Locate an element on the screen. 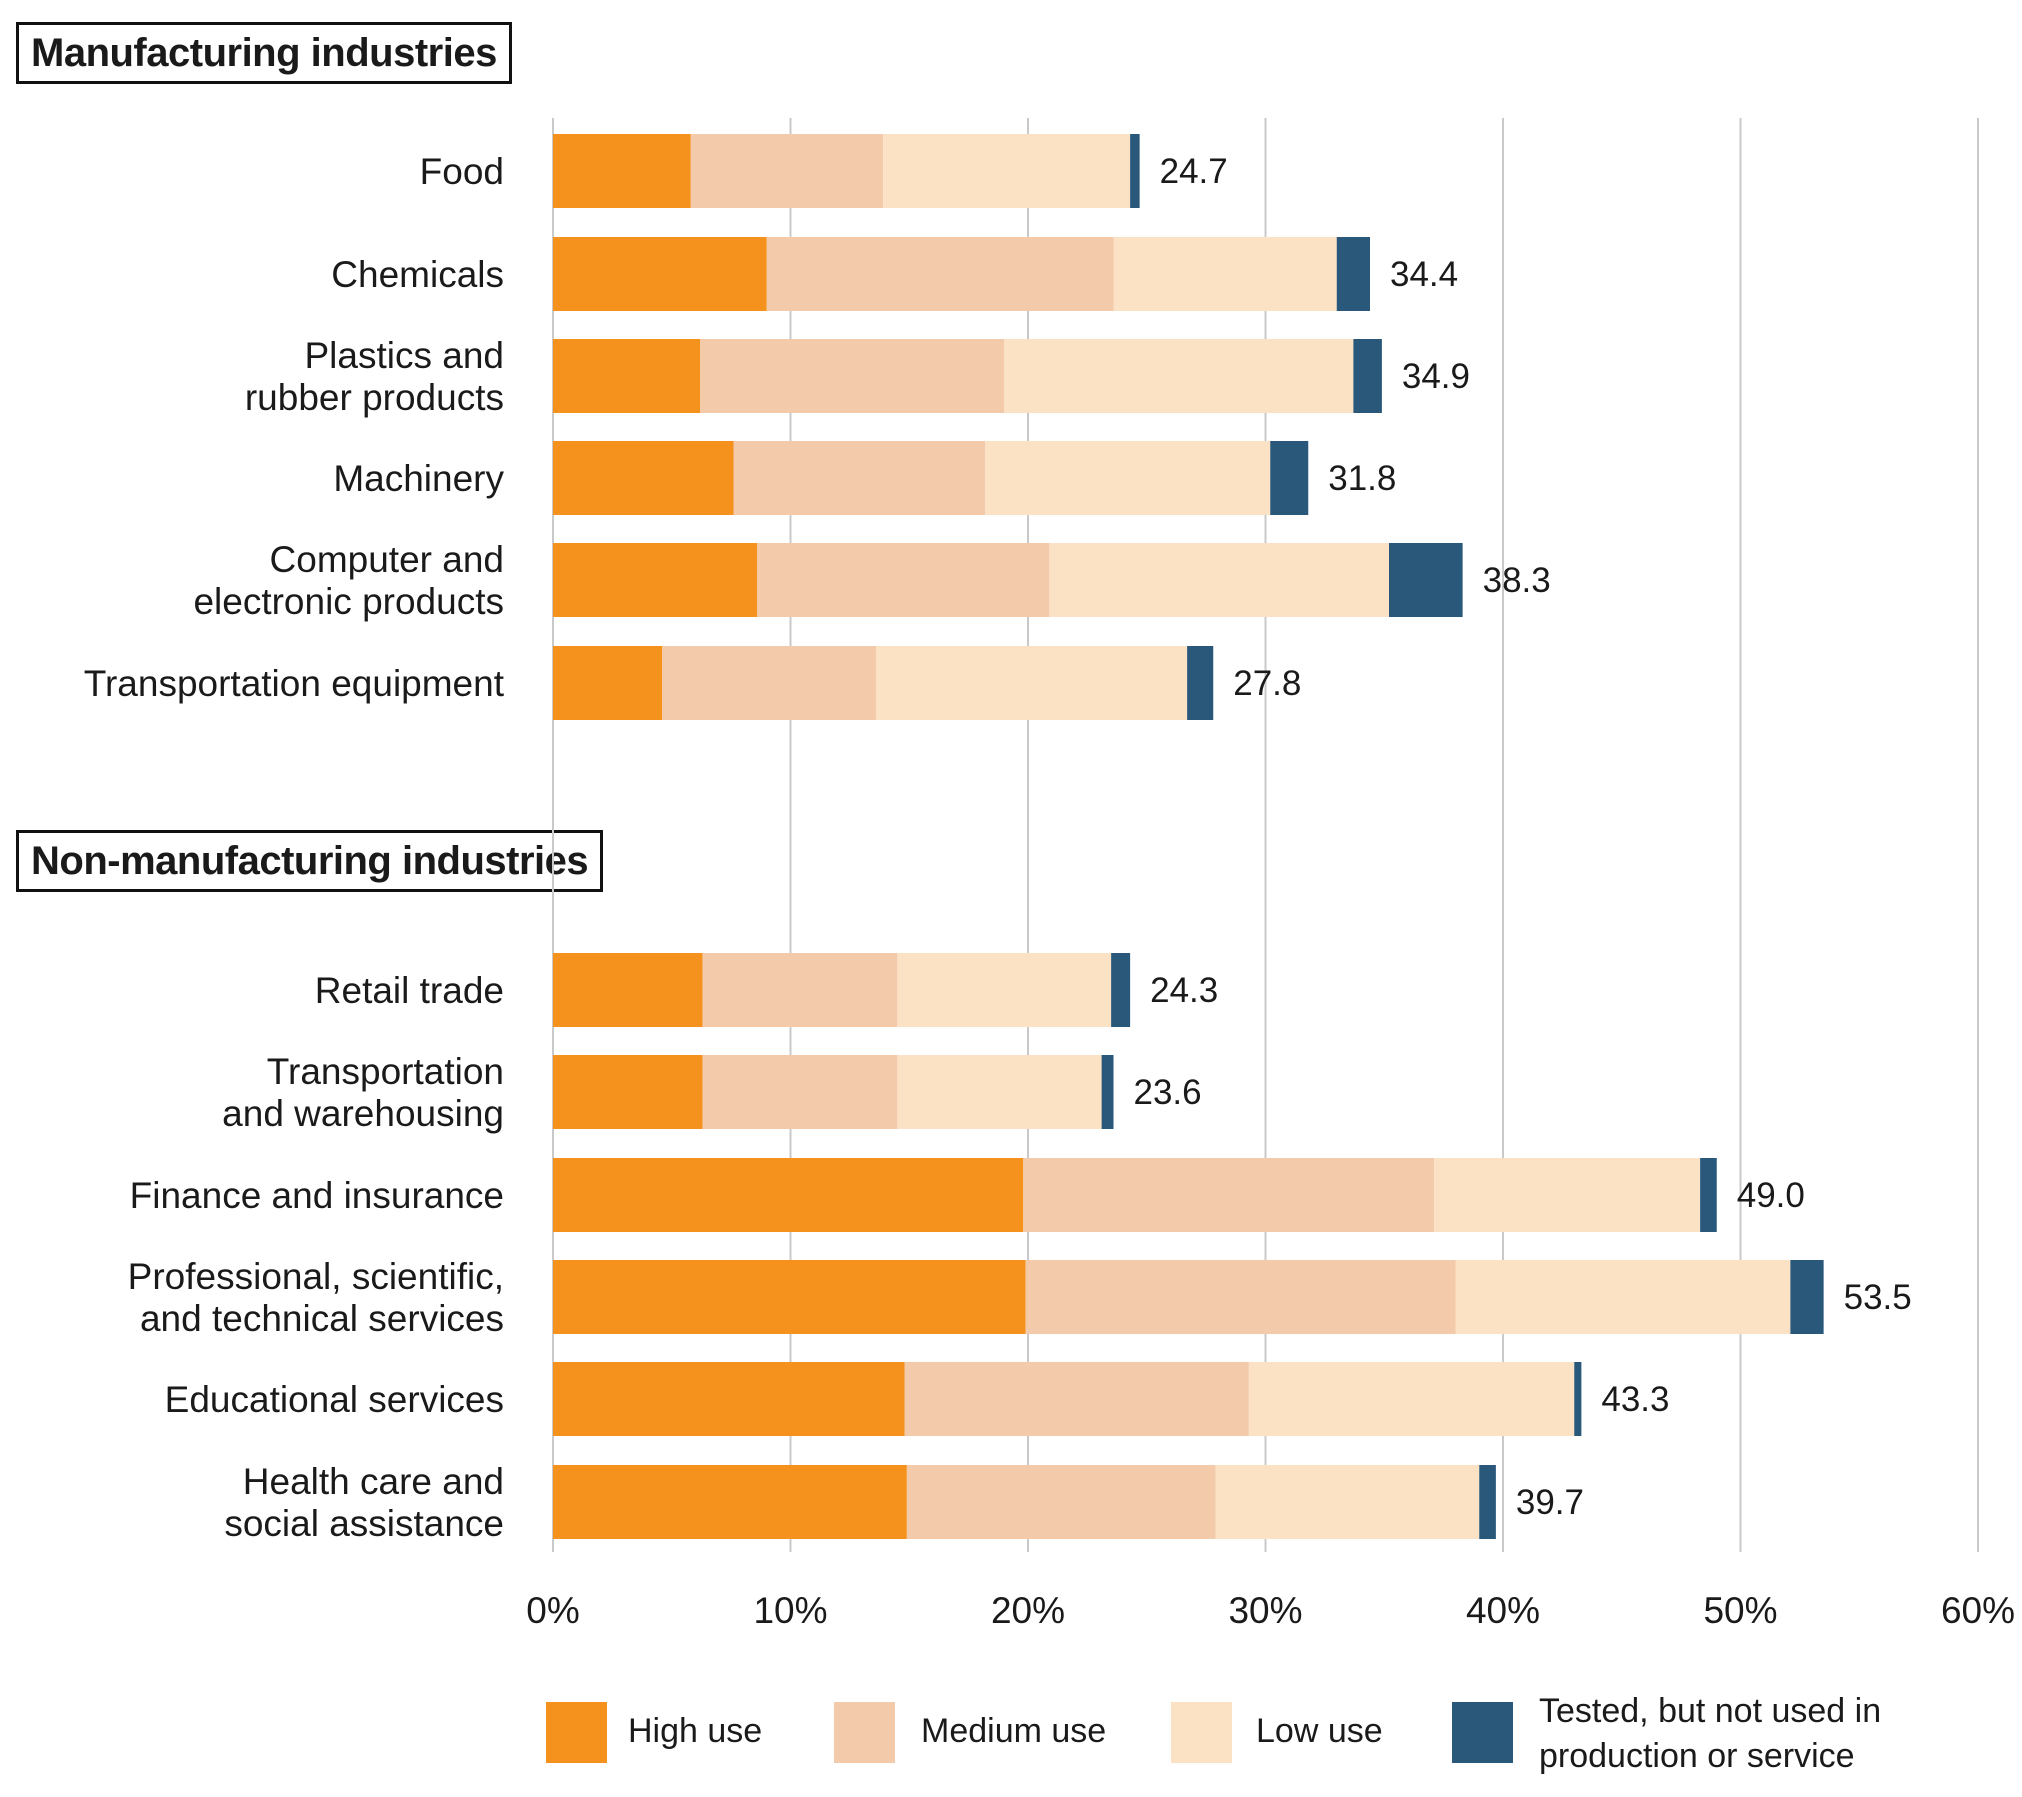 This screenshot has height=1797, width=2022. x-tick-label: 0% is located at coordinates (552, 1610).